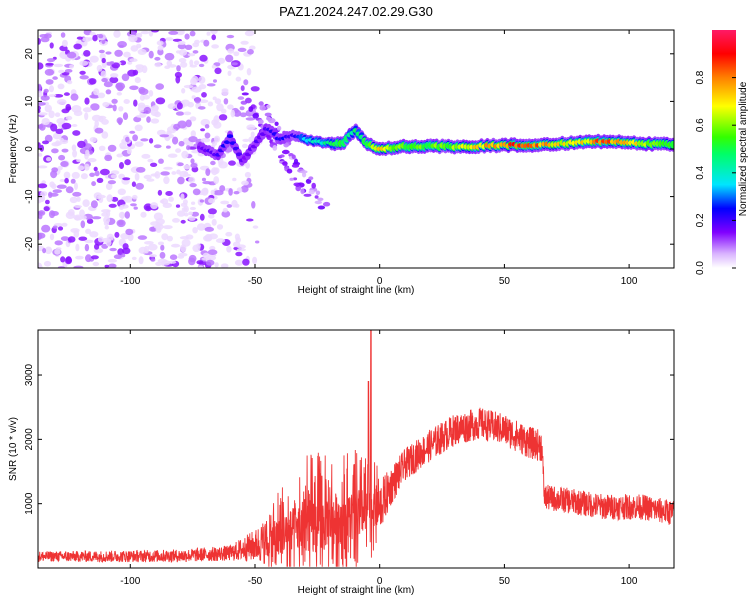  I want to click on spectrogram-signal-blob, so click(230, 136).